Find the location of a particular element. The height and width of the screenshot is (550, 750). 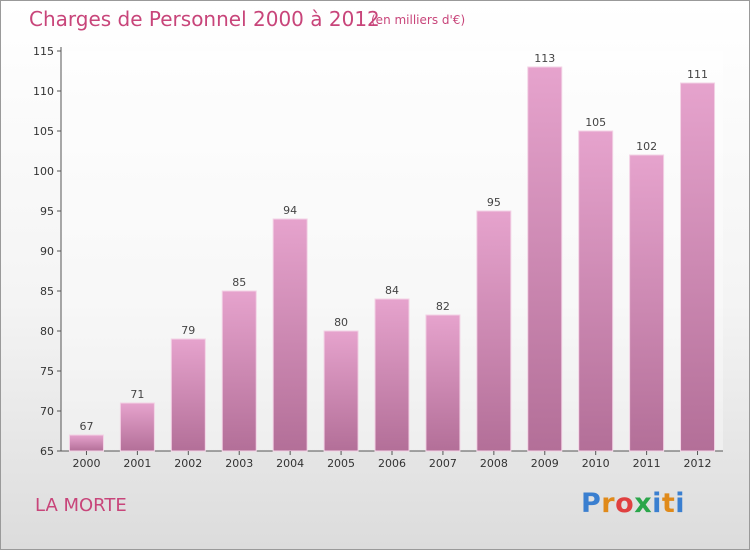

logo-letter: r is located at coordinates (608, 503).